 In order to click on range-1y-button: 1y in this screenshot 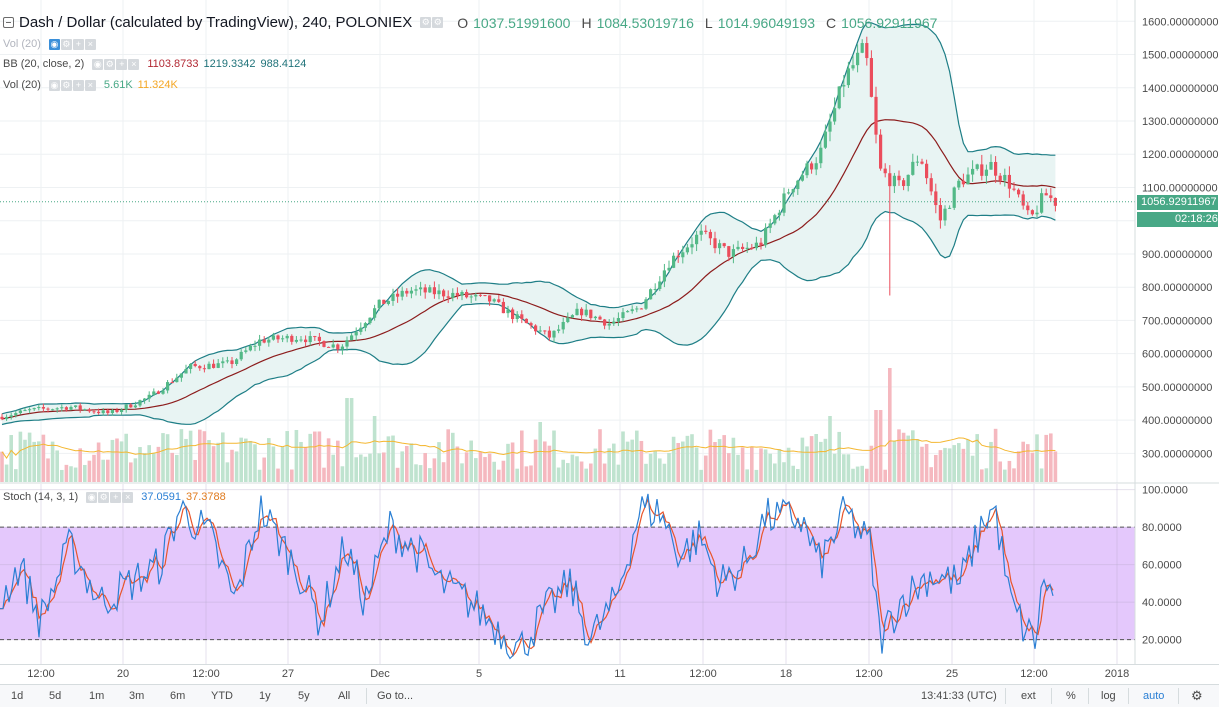, I will do `click(265, 696)`.